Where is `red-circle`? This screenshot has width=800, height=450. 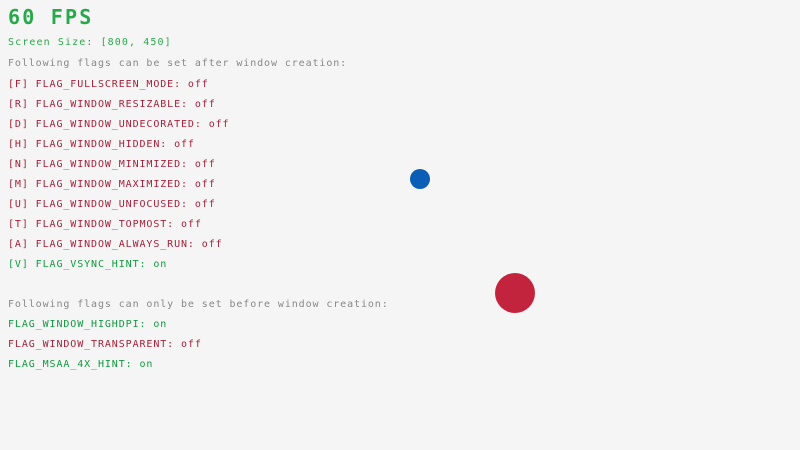 red-circle is located at coordinates (515, 293).